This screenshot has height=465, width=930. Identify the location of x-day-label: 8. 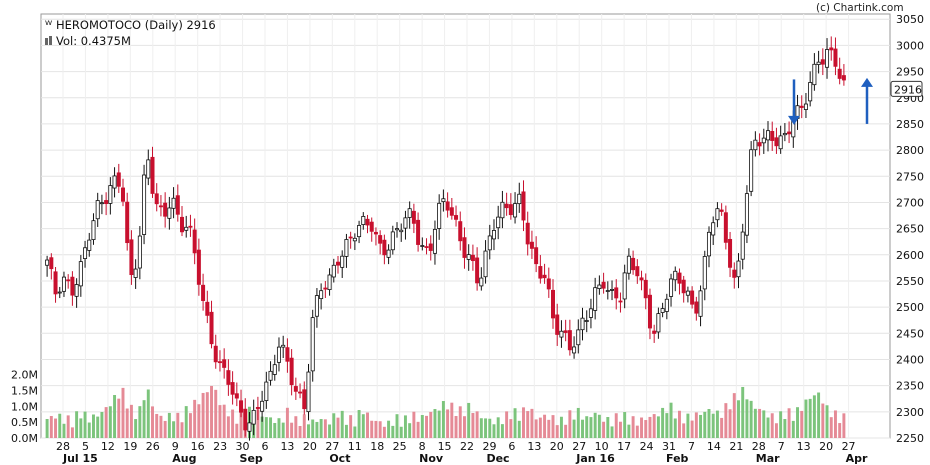
(422, 446).